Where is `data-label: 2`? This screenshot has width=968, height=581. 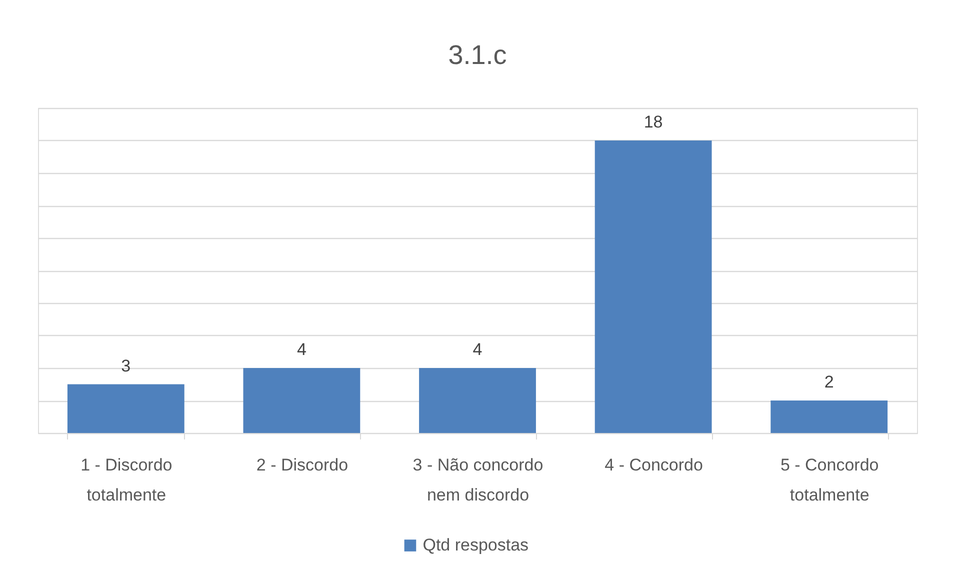 data-label: 2 is located at coordinates (829, 382).